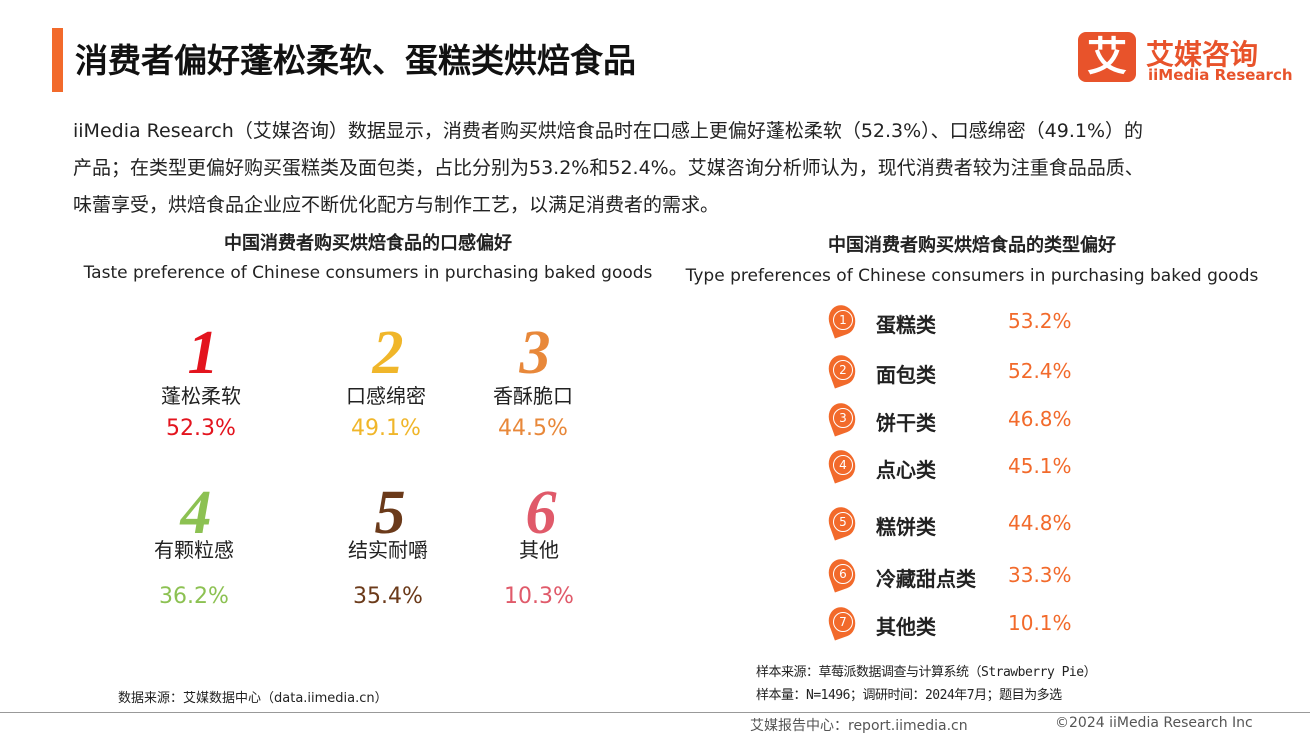 The width and height of the screenshot is (1310, 737). Describe the element at coordinates (843, 522) in the screenshot. I see `rank-badge: 5` at that location.